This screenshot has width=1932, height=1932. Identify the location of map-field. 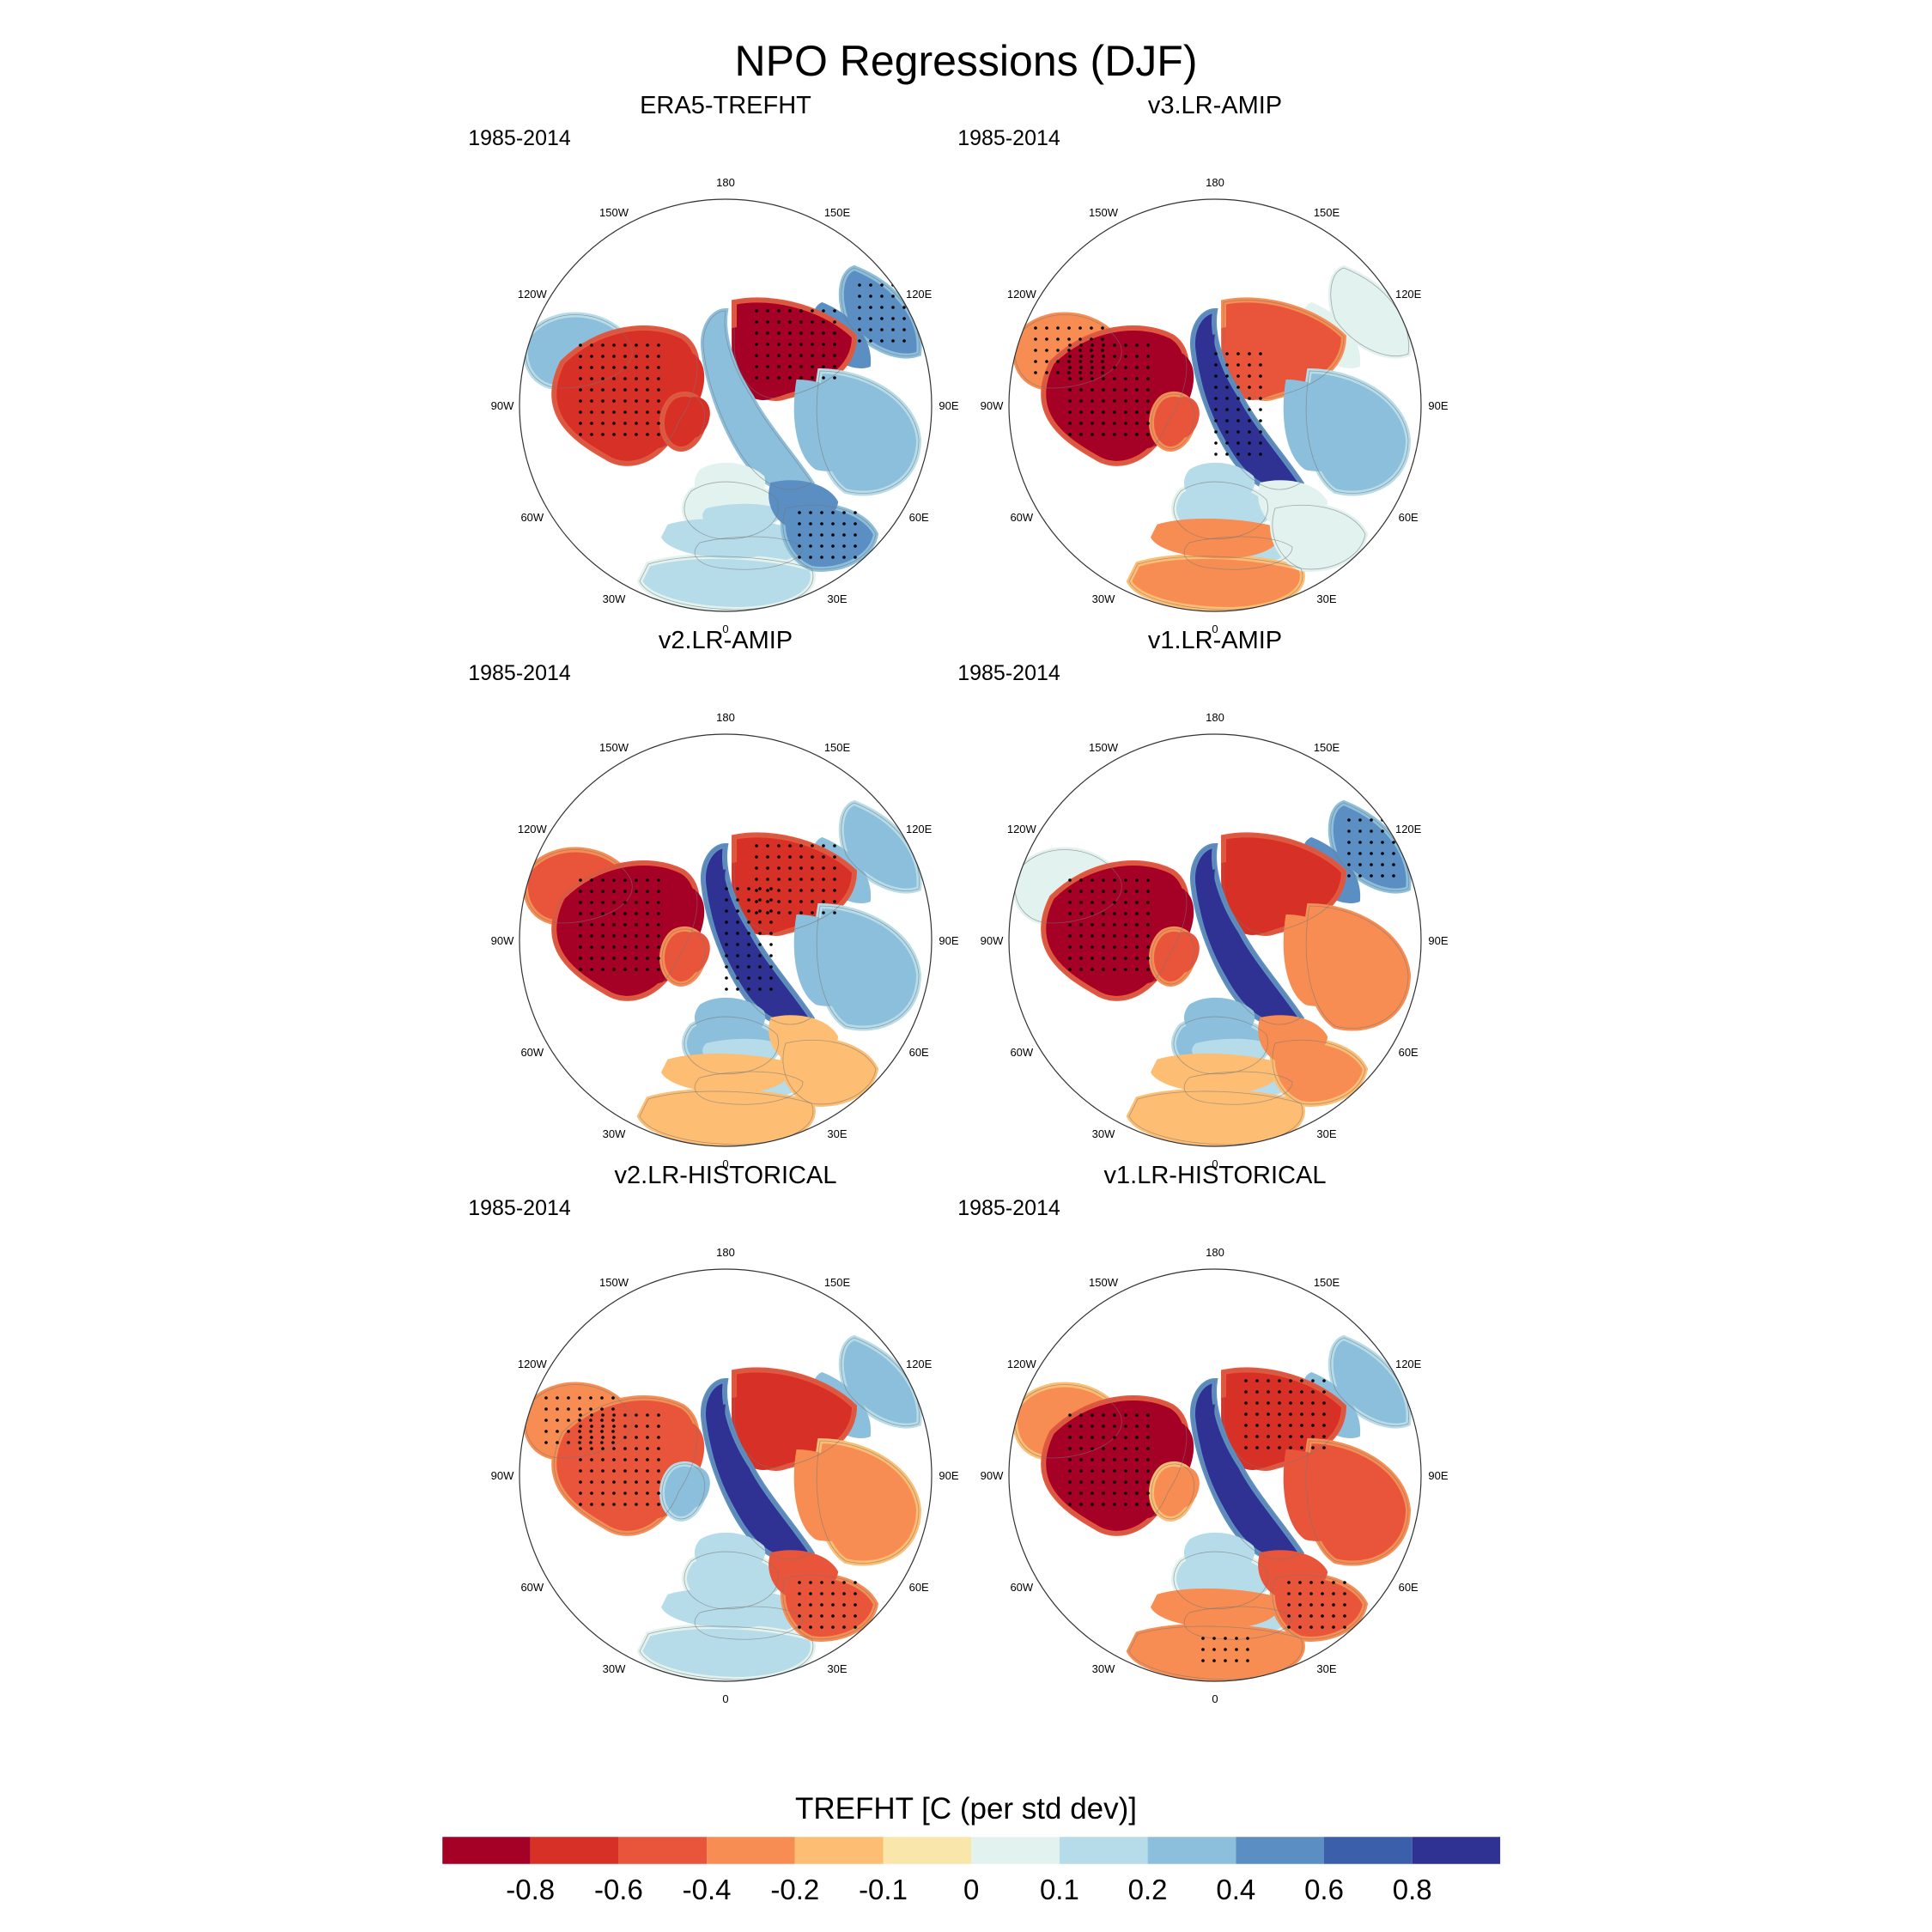
(1215, 940).